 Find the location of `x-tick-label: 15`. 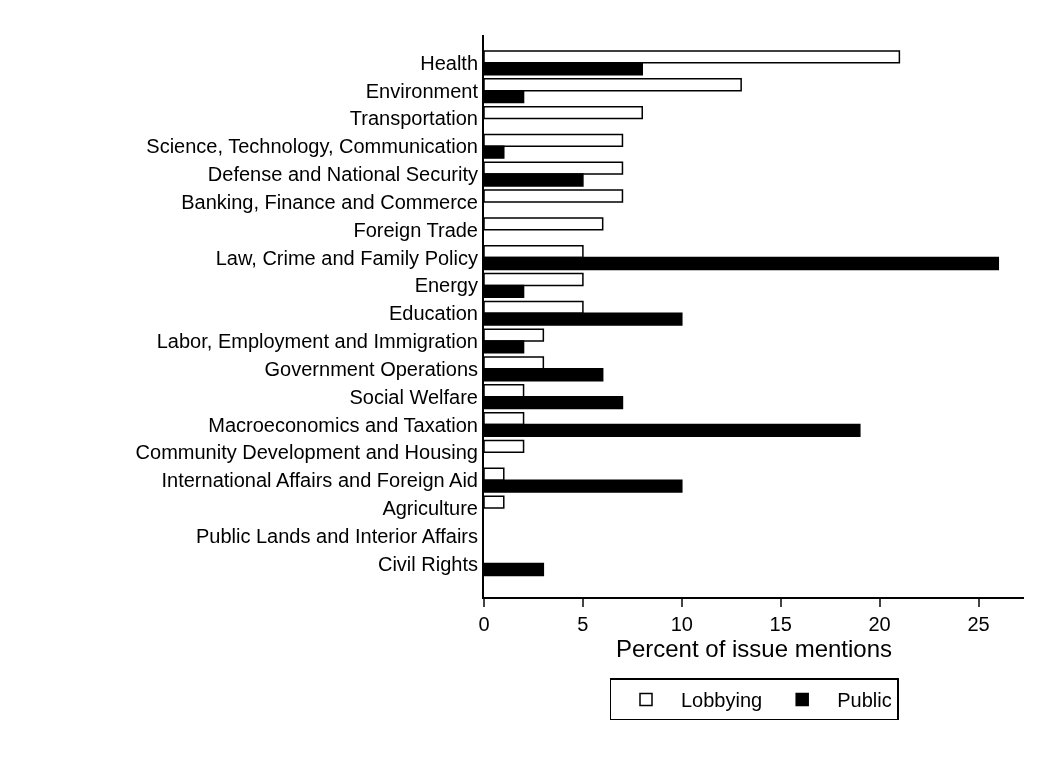

x-tick-label: 15 is located at coordinates (780, 624).